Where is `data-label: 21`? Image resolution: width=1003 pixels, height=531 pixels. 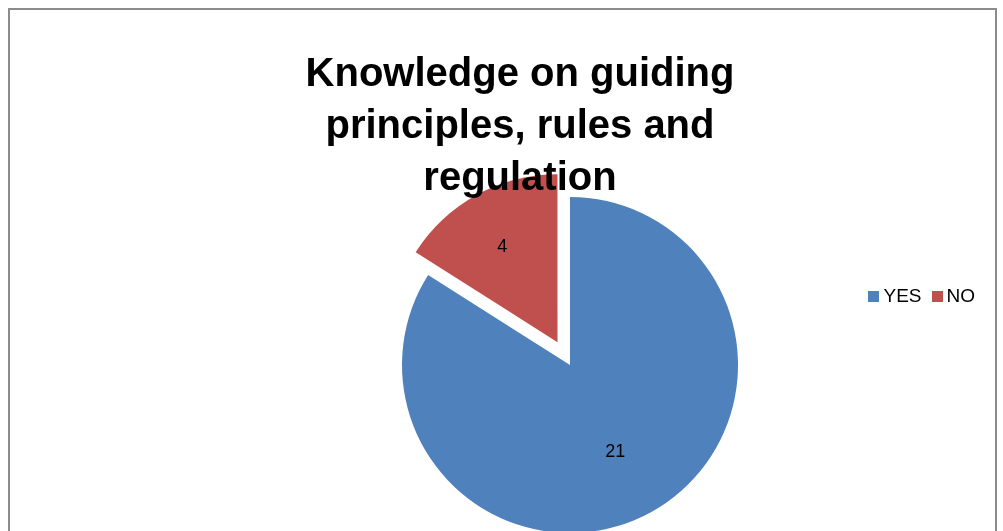
data-label: 21 is located at coordinates (615, 451).